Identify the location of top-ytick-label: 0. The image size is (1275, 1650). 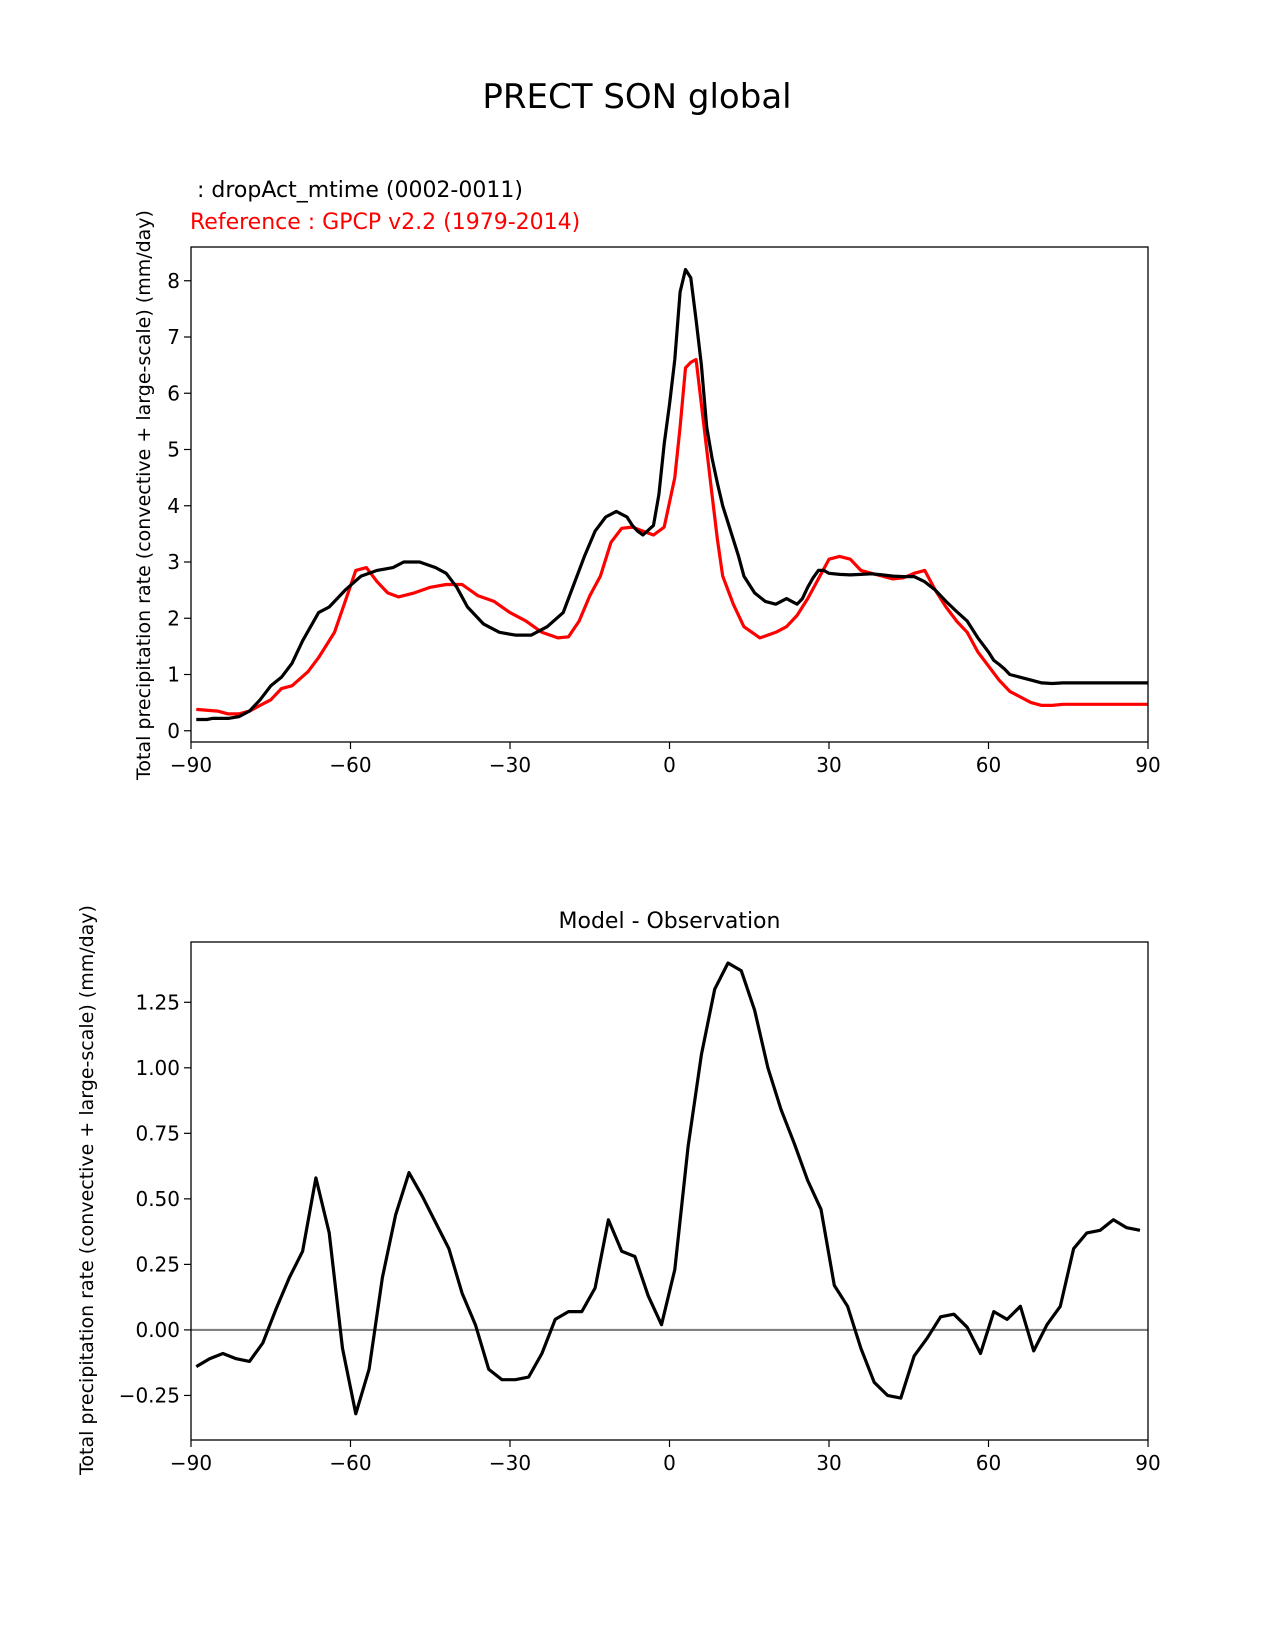
(173, 731).